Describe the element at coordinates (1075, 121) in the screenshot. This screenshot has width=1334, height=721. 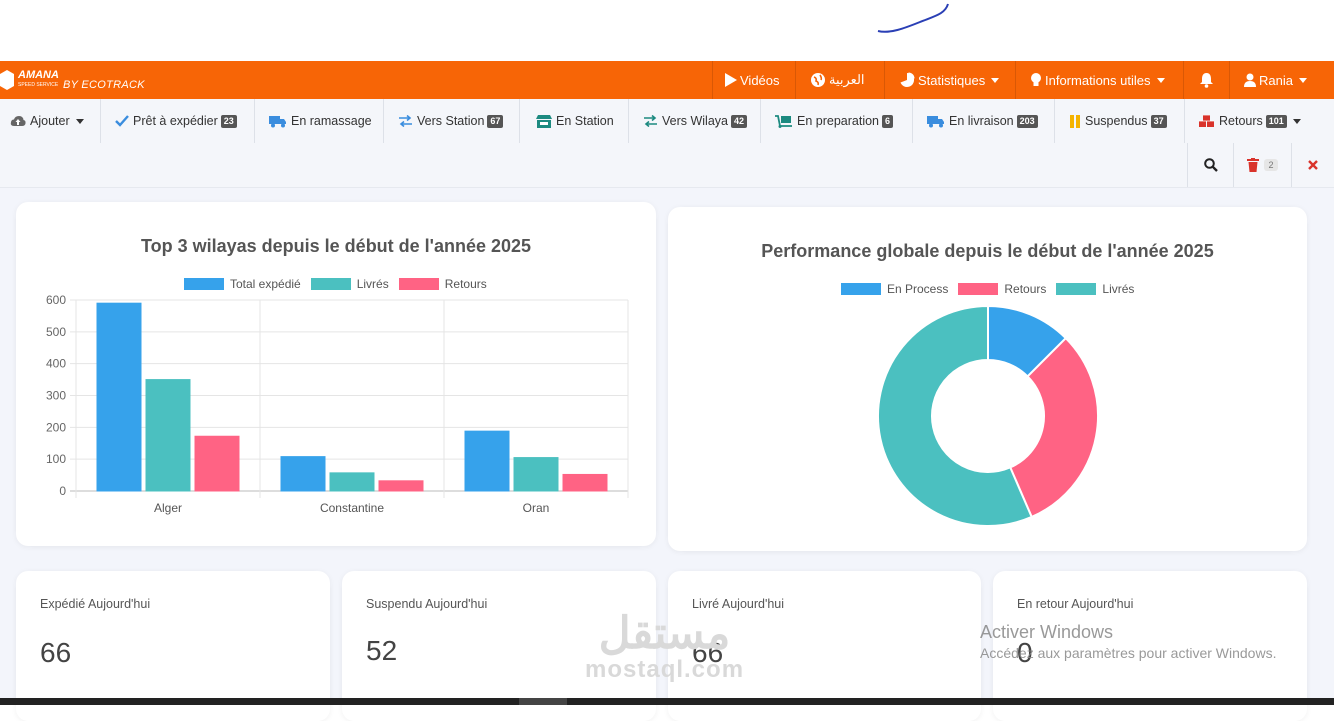
I see `pause-icon` at that location.